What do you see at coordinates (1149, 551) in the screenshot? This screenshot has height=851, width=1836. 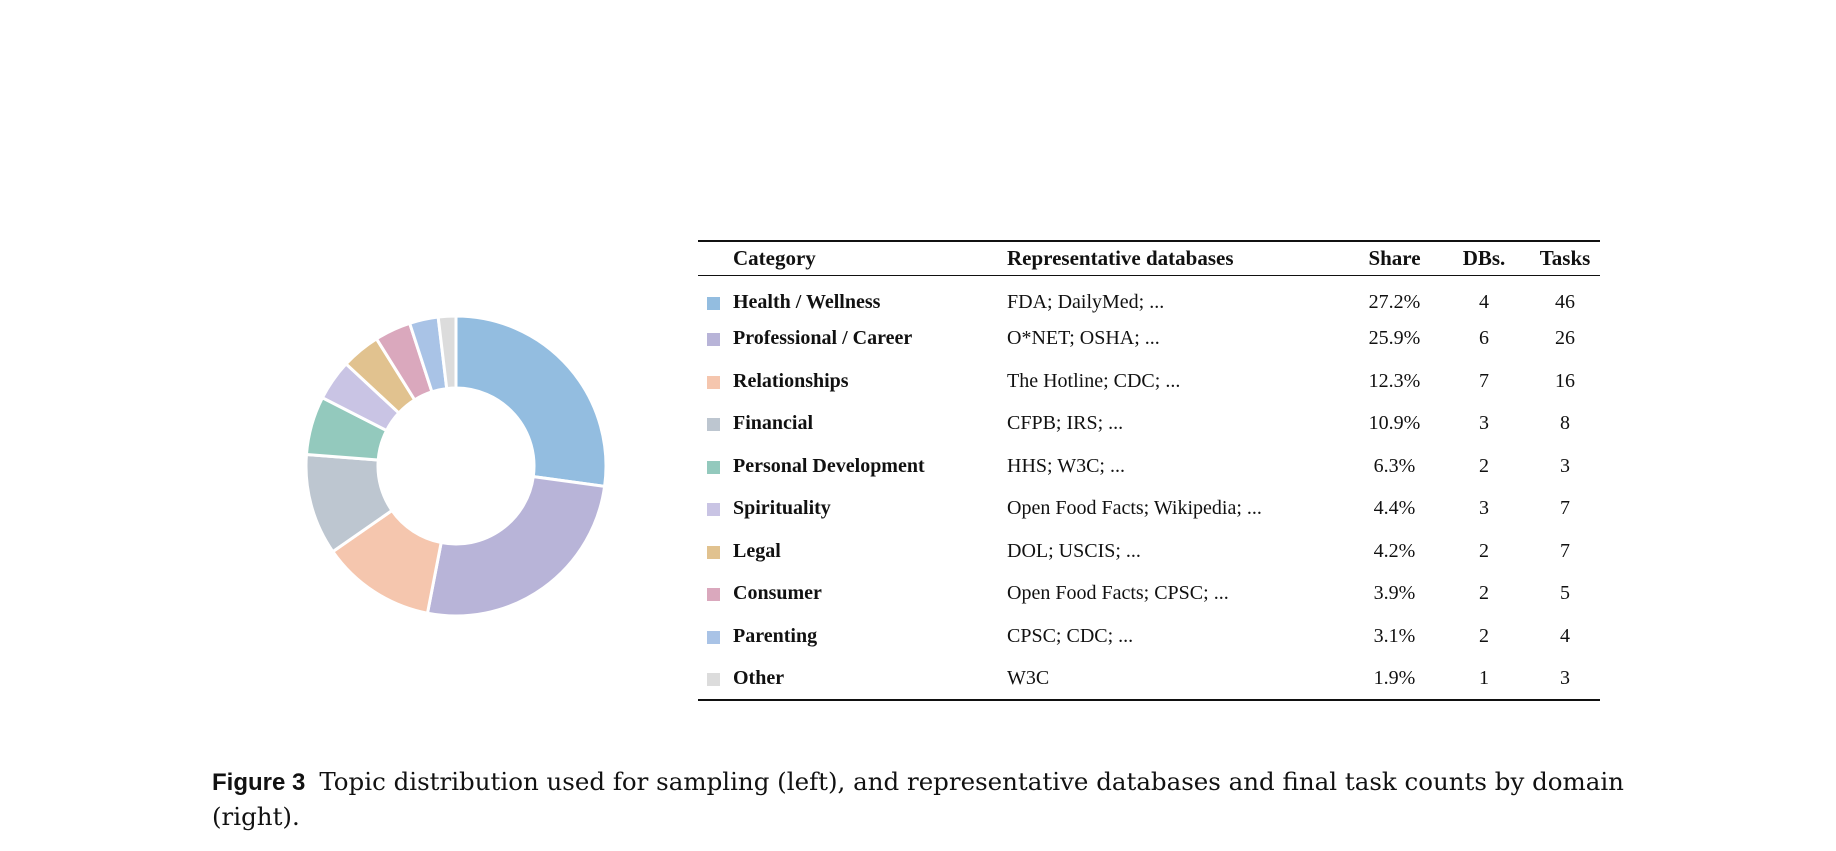 I see `table-row: Legal DOL; USCIS; ... 4.2% 2 7` at bounding box center [1149, 551].